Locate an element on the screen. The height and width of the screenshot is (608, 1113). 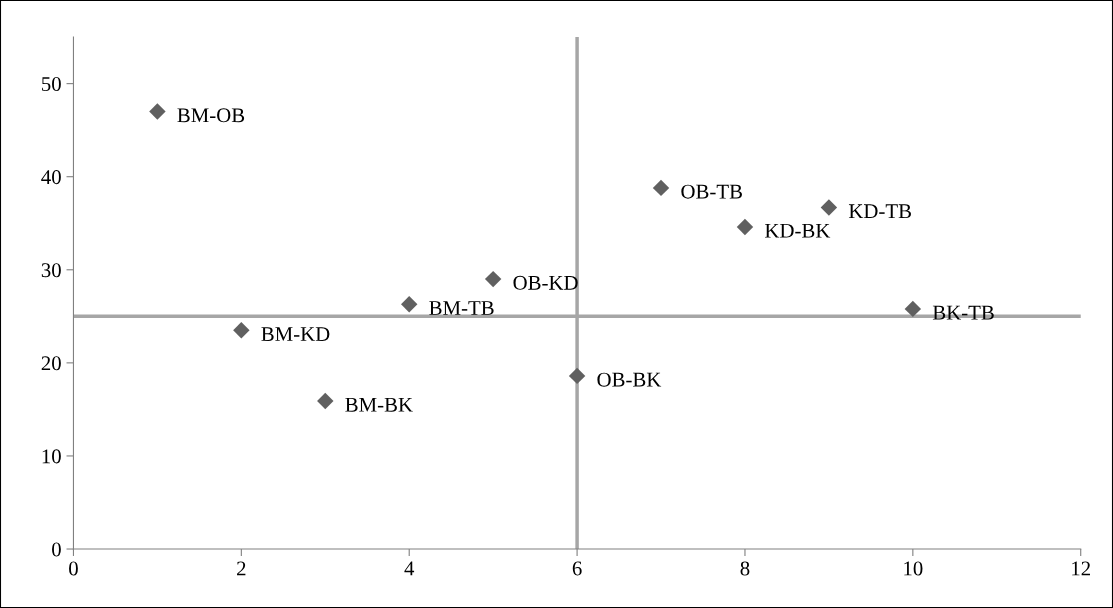
annotation: BM-KD is located at coordinates (295, 334).